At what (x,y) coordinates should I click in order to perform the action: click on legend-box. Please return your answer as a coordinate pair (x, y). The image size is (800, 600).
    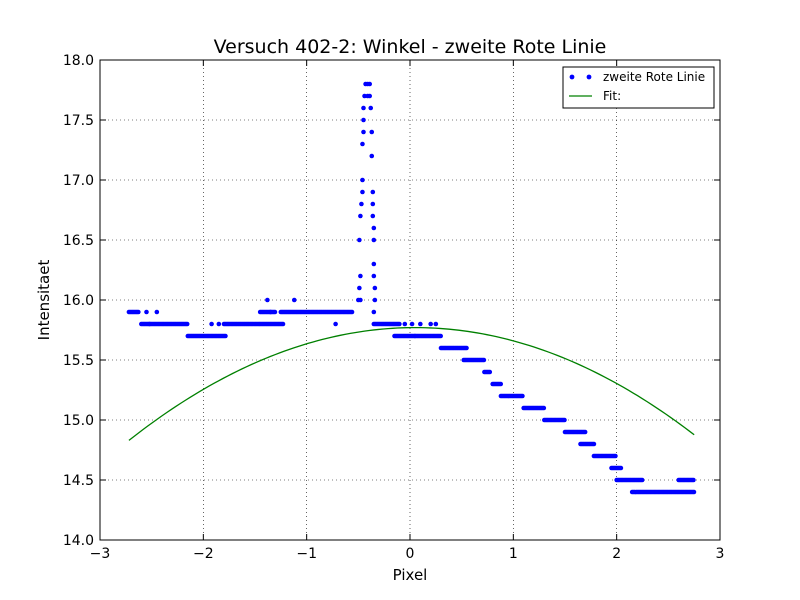
    Looking at the image, I should click on (638, 87).